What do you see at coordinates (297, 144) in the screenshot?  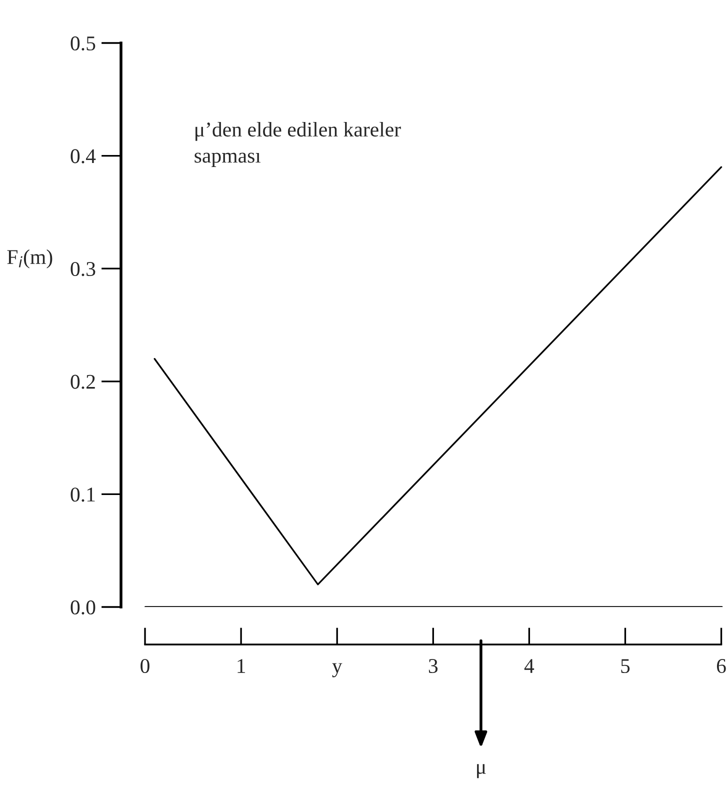 I see `annotation: μ’den elde edilen kareler sapması` at bounding box center [297, 144].